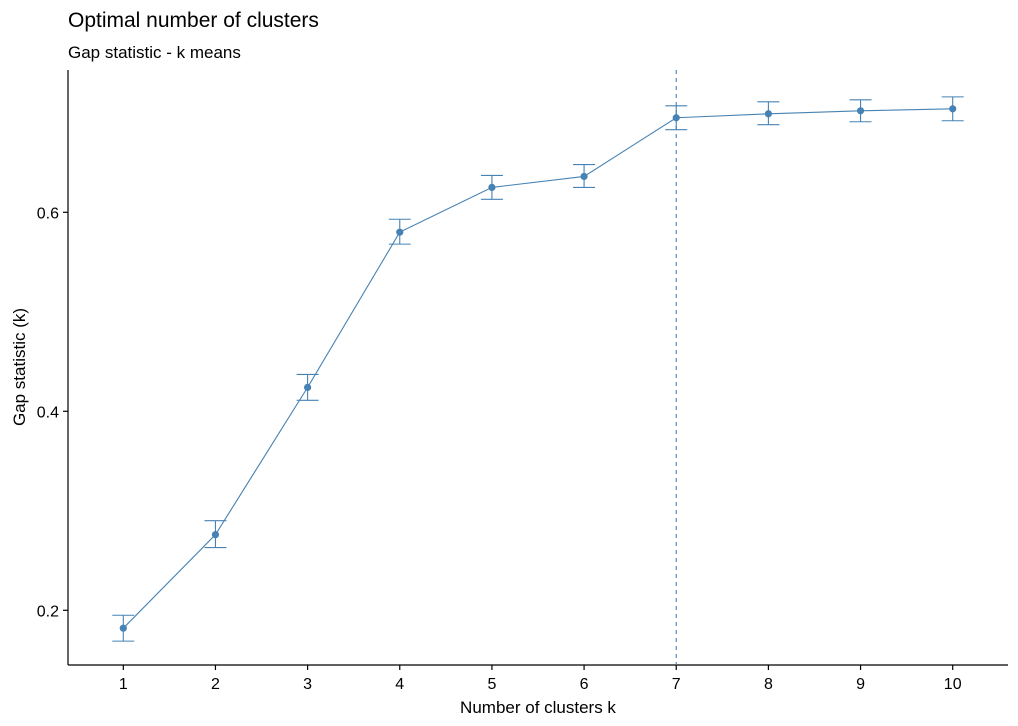  What do you see at coordinates (538, 707) in the screenshot?
I see `x-axis-title: Number of clusters k` at bounding box center [538, 707].